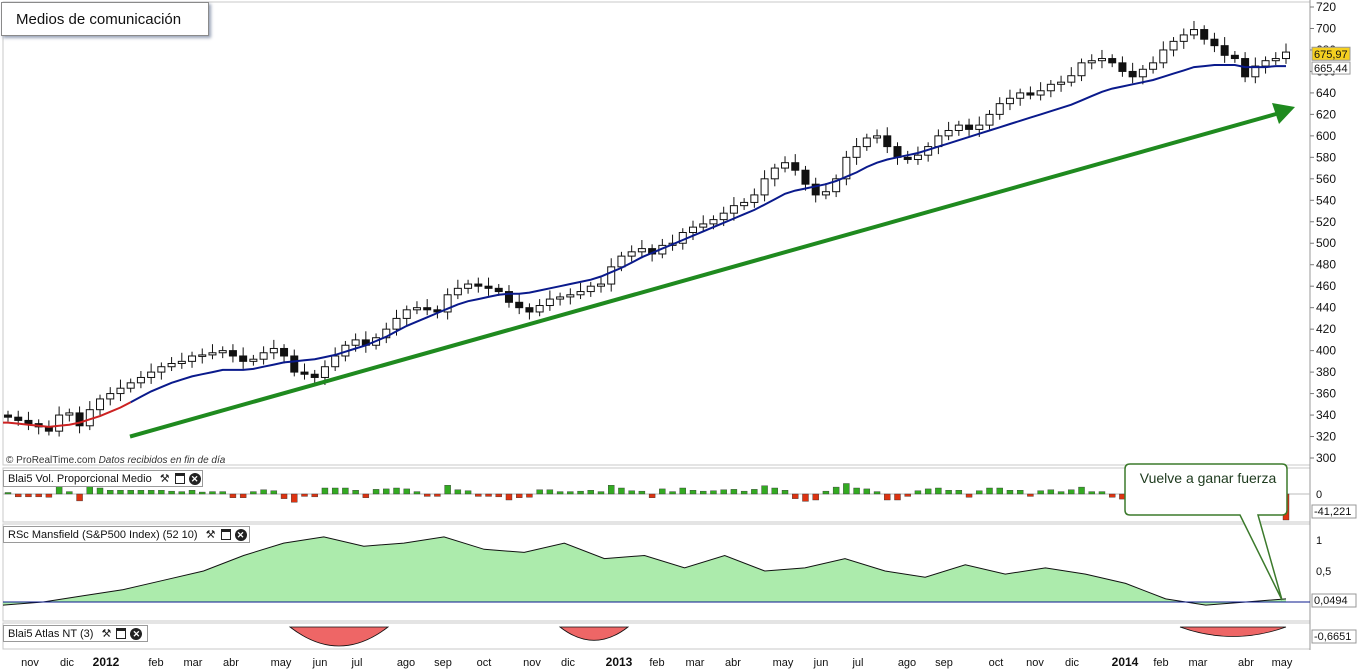 This screenshot has height=669, width=1361. I want to click on x-axis-label: dic, so click(568, 663).